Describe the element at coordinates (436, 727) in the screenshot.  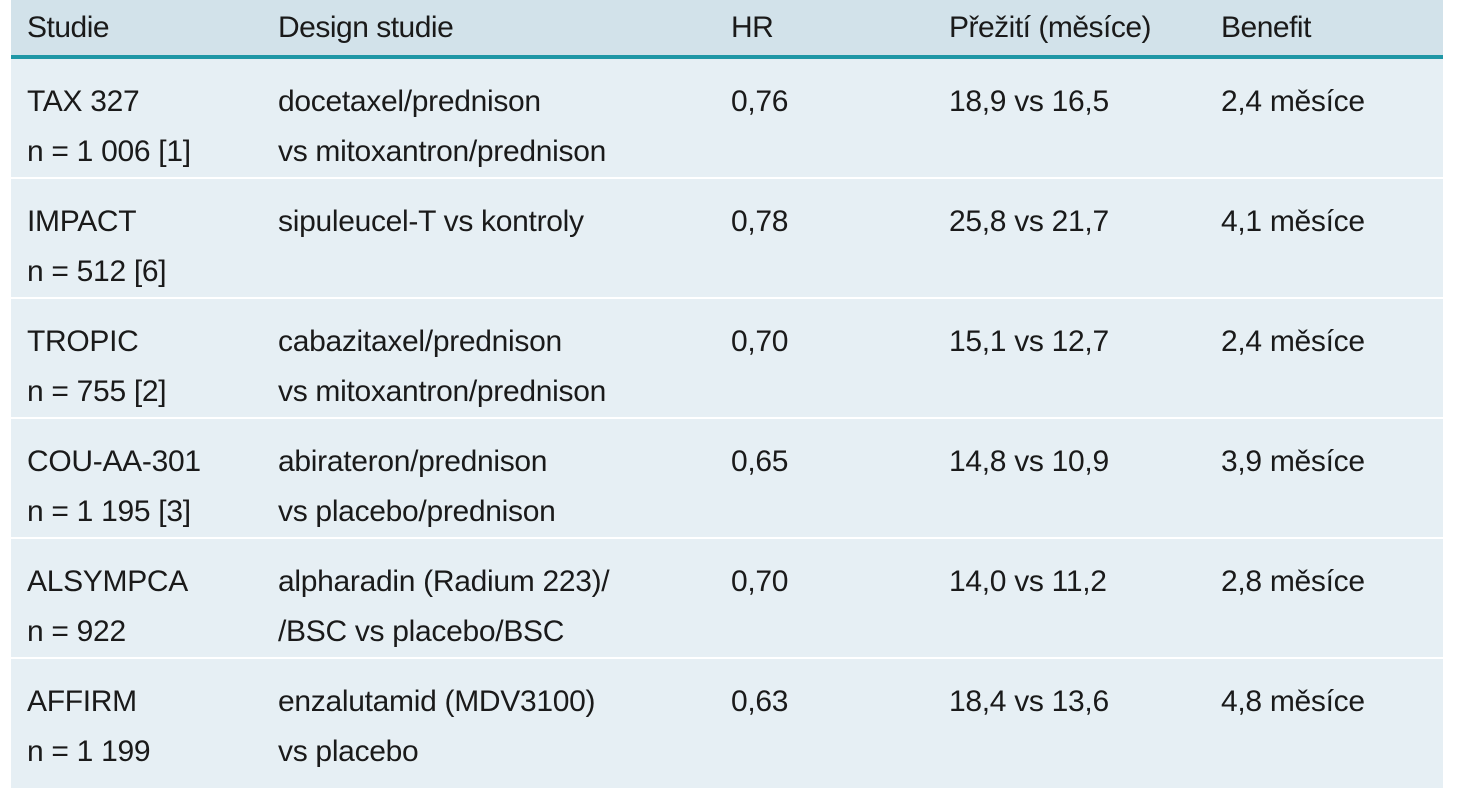
I see `design-cell: enzalutamid (MDV3100) vs placebo` at that location.